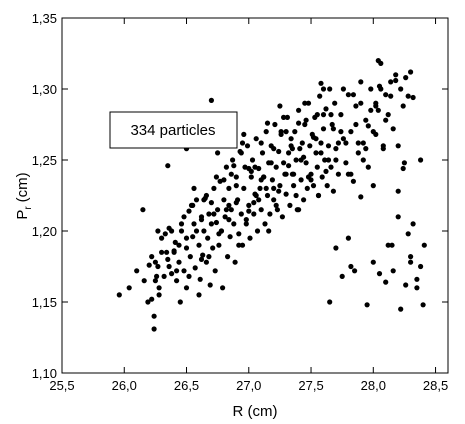  Describe the element at coordinates (61, 385) in the screenshot. I see `x-tick-label: 25,5` at that location.